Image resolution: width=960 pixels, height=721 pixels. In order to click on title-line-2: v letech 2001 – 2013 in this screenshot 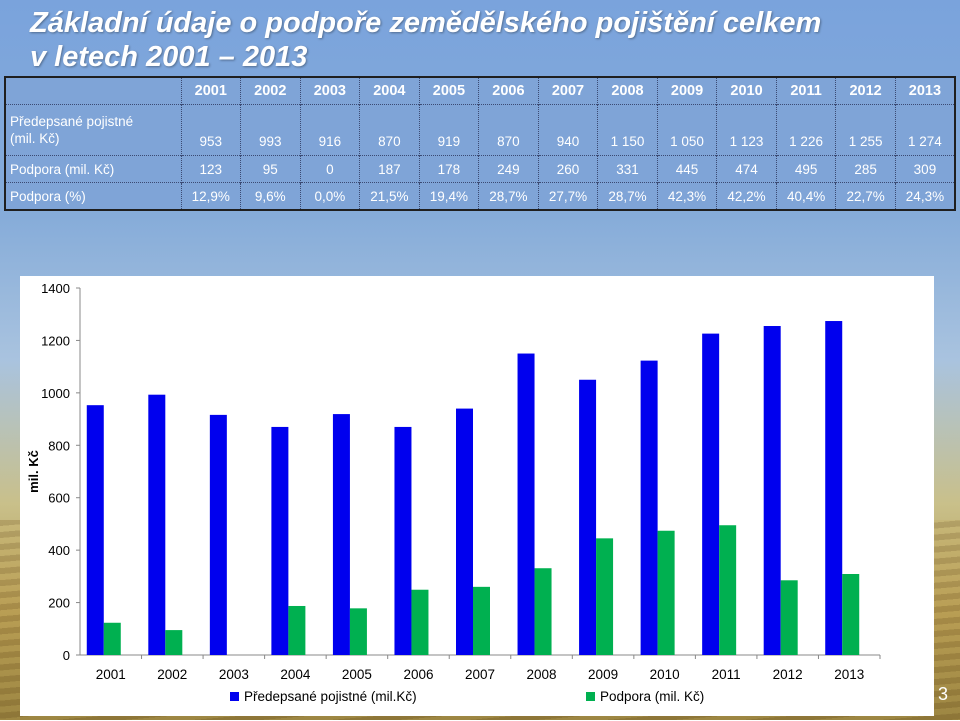, I will do `click(169, 57)`.